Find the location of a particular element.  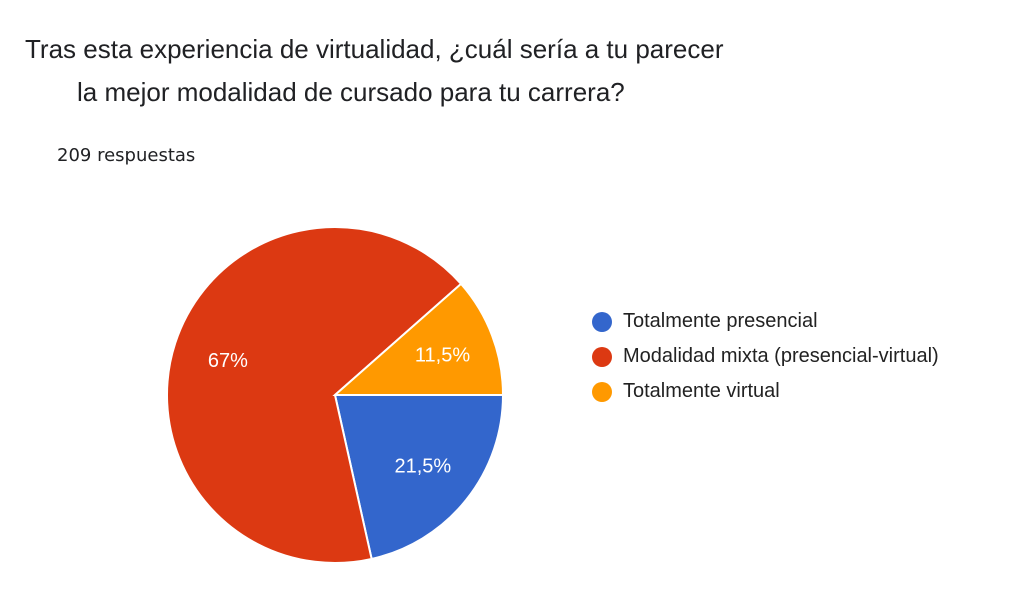

legend-item: Totalmente virtual is located at coordinates (765, 391).